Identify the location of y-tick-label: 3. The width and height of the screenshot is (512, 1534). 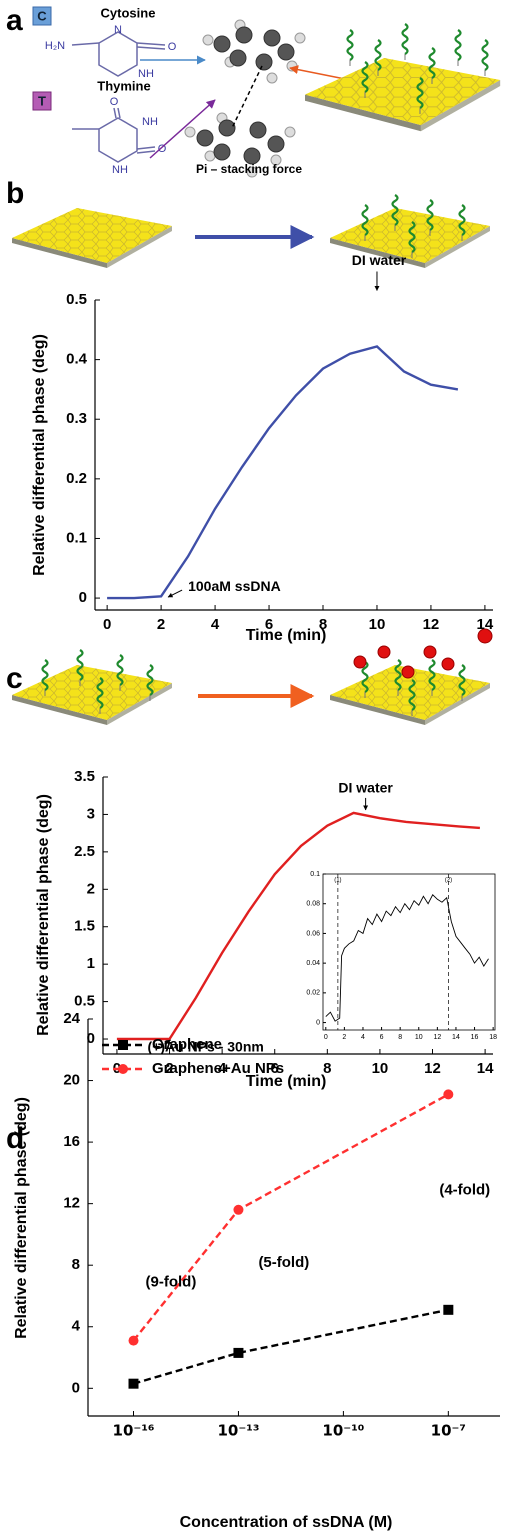
(91, 813).